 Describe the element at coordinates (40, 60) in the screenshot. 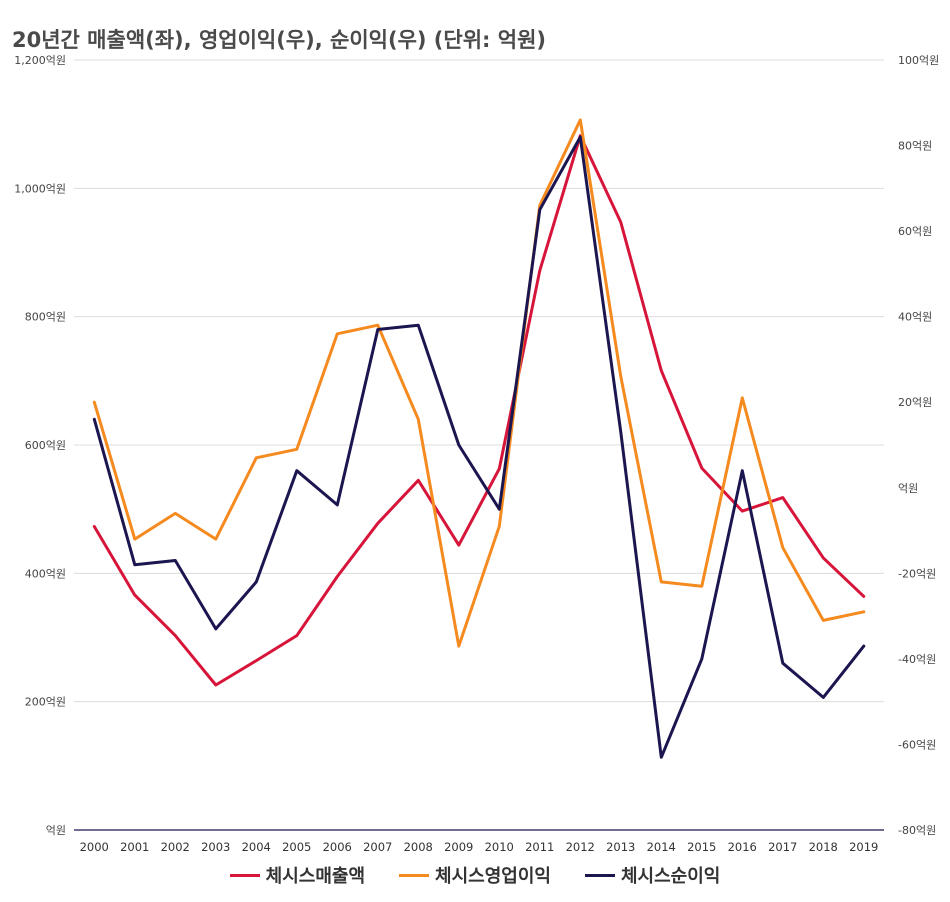

I see `left-axis-tick-label: 1,200억원` at that location.